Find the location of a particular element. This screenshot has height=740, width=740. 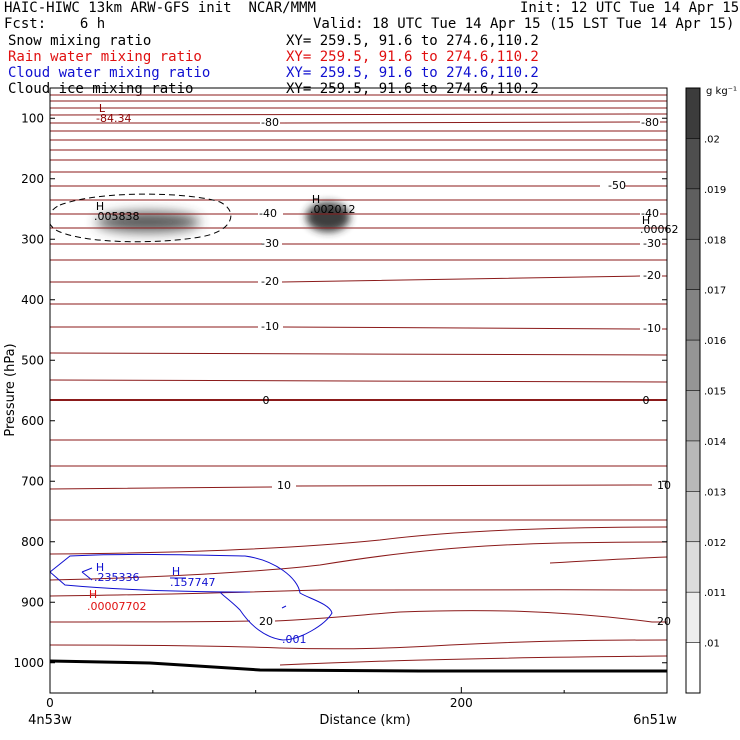

forecast-line: Fcst: 6 h is located at coordinates (54, 24).